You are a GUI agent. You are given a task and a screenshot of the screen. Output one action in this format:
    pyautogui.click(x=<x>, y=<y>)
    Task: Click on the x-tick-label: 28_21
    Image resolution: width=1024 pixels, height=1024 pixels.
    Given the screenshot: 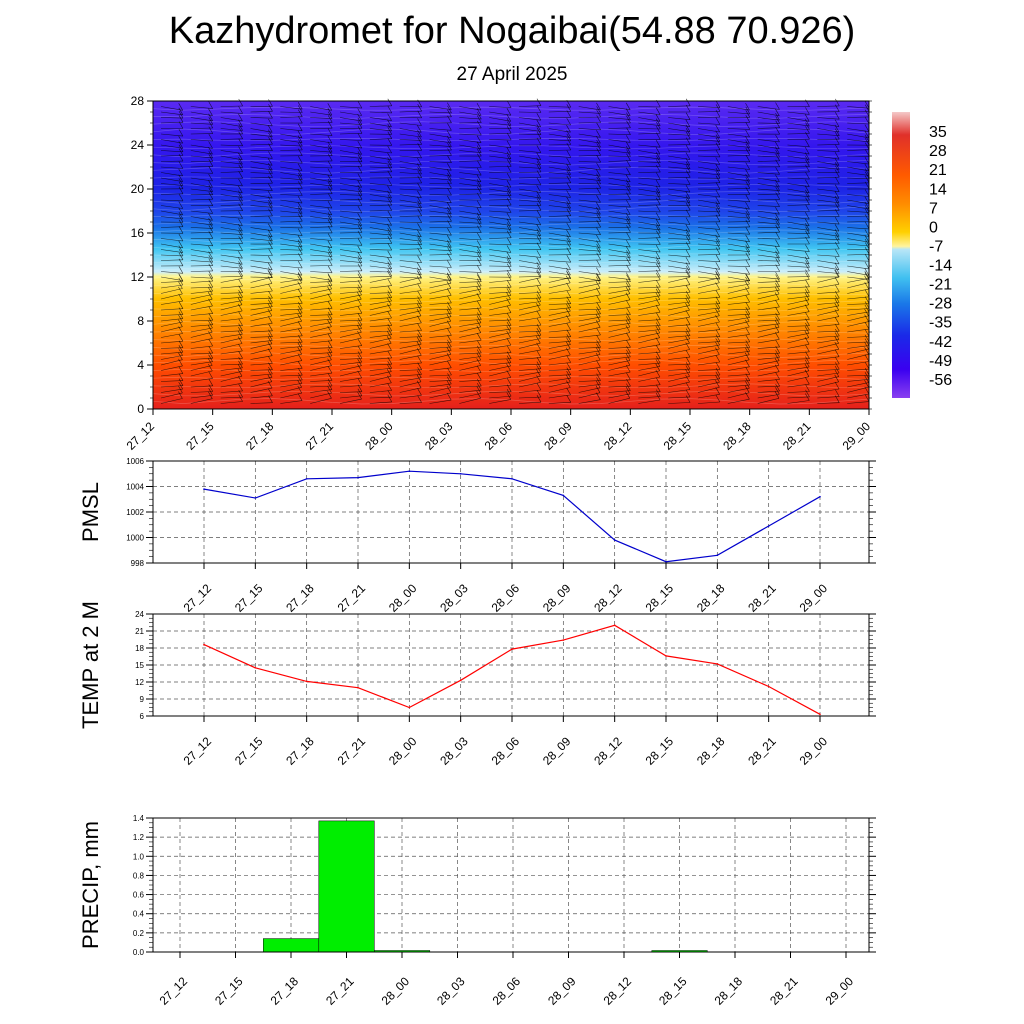 What is the action you would take?
    pyautogui.click(x=762, y=598)
    